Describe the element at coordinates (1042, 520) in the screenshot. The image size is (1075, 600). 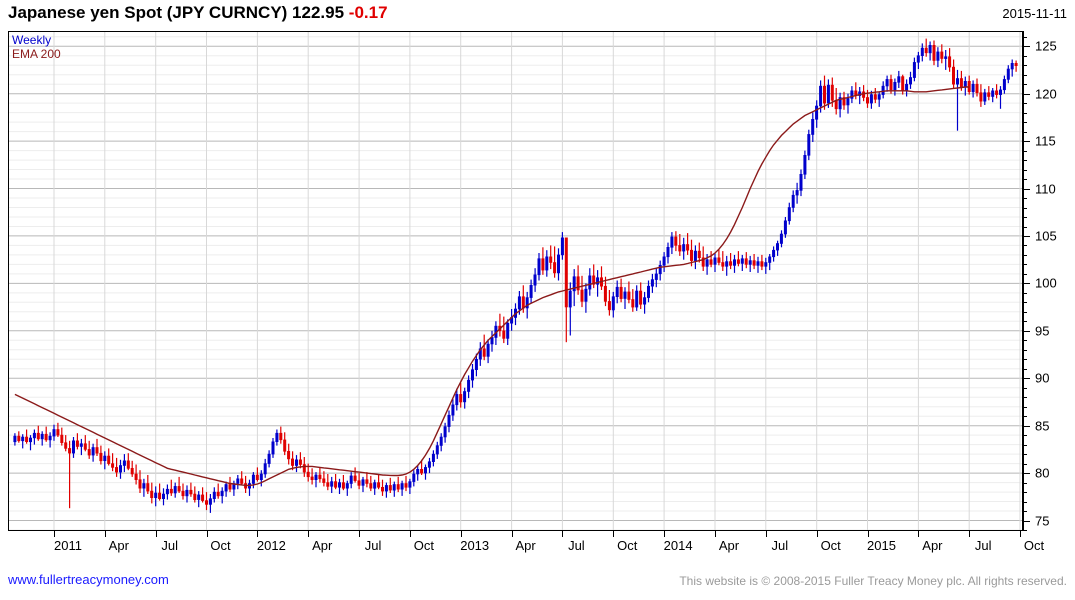
I see `y-axis-label: 75` at that location.